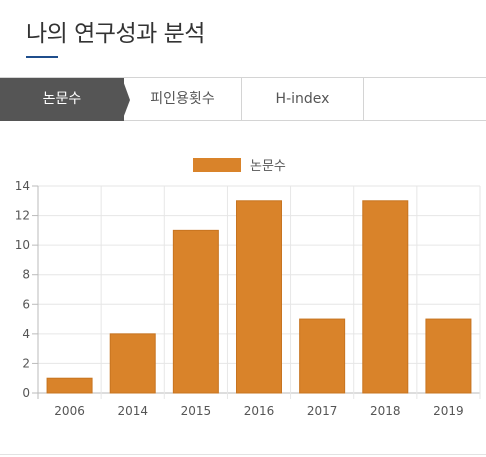 The image size is (486, 457). Describe the element at coordinates (26, 334) in the screenshot. I see `y-tick-label: 4` at that location.